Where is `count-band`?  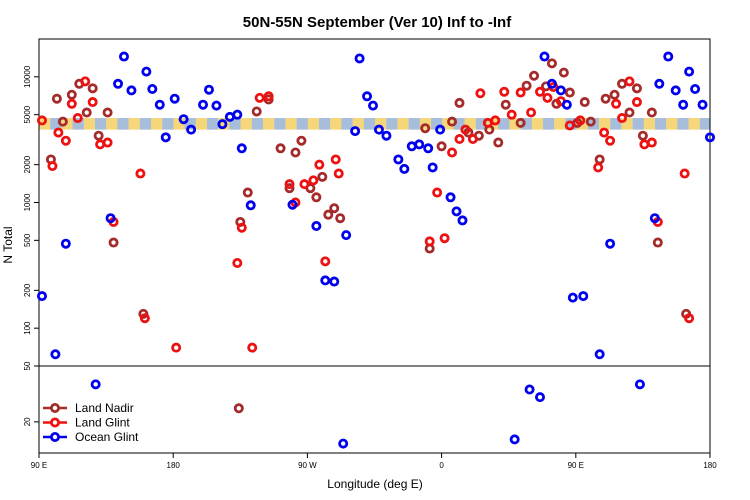
count-band is located at coordinates (375, 124).